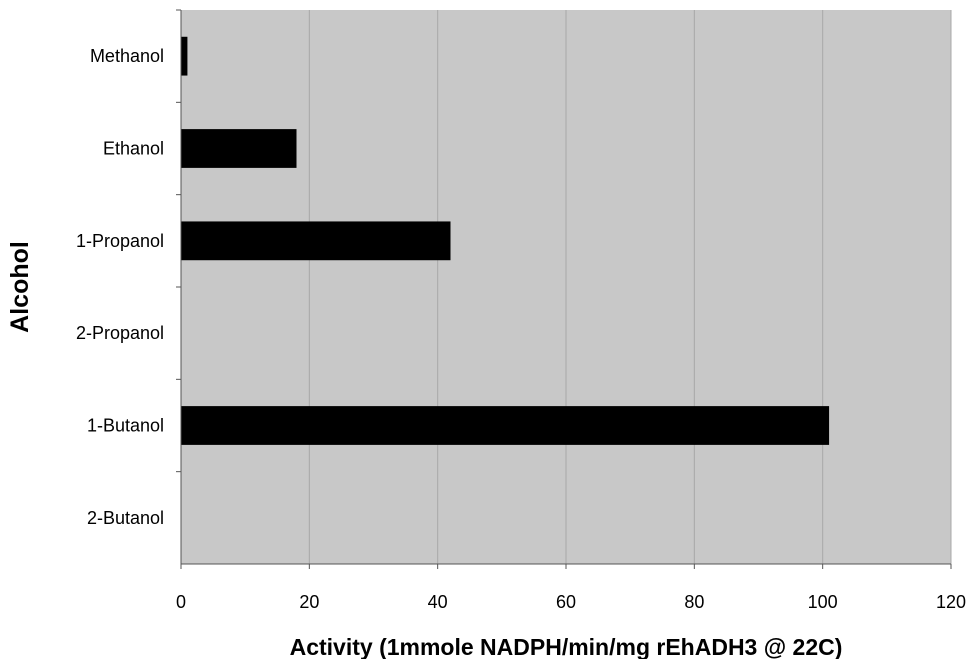  Describe the element at coordinates (125, 426) in the screenshot. I see `y-tick-label: 1-Butanol` at that location.